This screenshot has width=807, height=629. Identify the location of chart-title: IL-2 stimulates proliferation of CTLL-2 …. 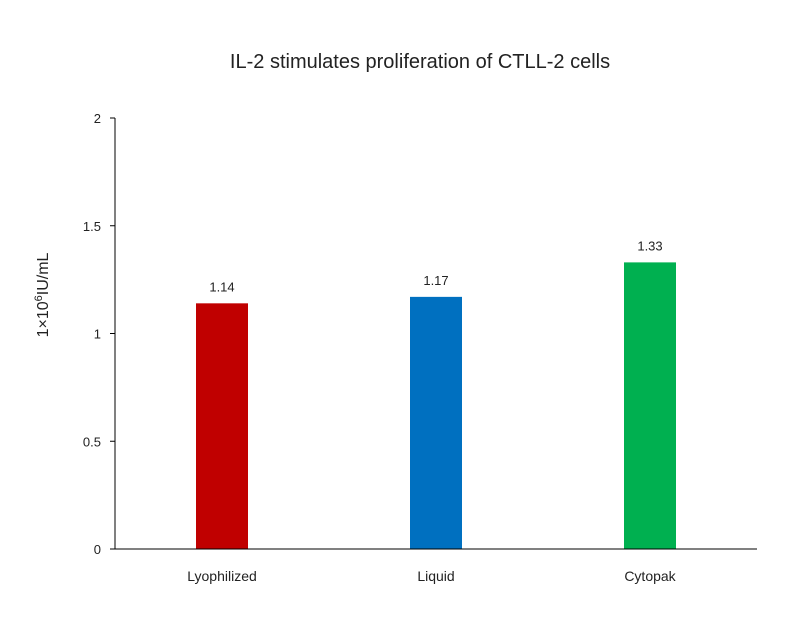
(420, 62).